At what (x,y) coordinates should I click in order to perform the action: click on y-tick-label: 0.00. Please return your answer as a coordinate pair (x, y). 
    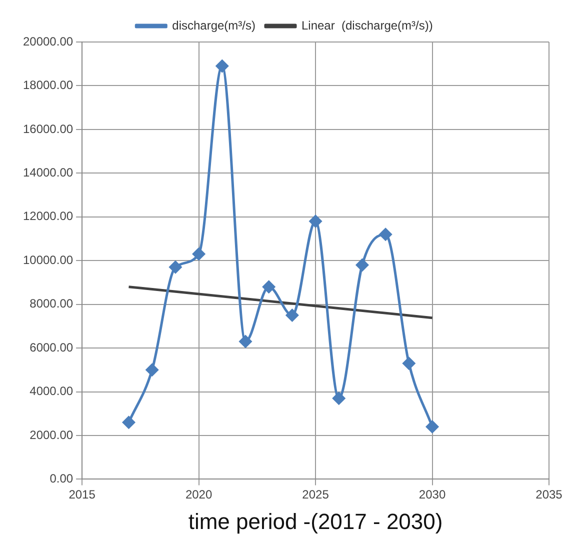
    Looking at the image, I should click on (62, 479).